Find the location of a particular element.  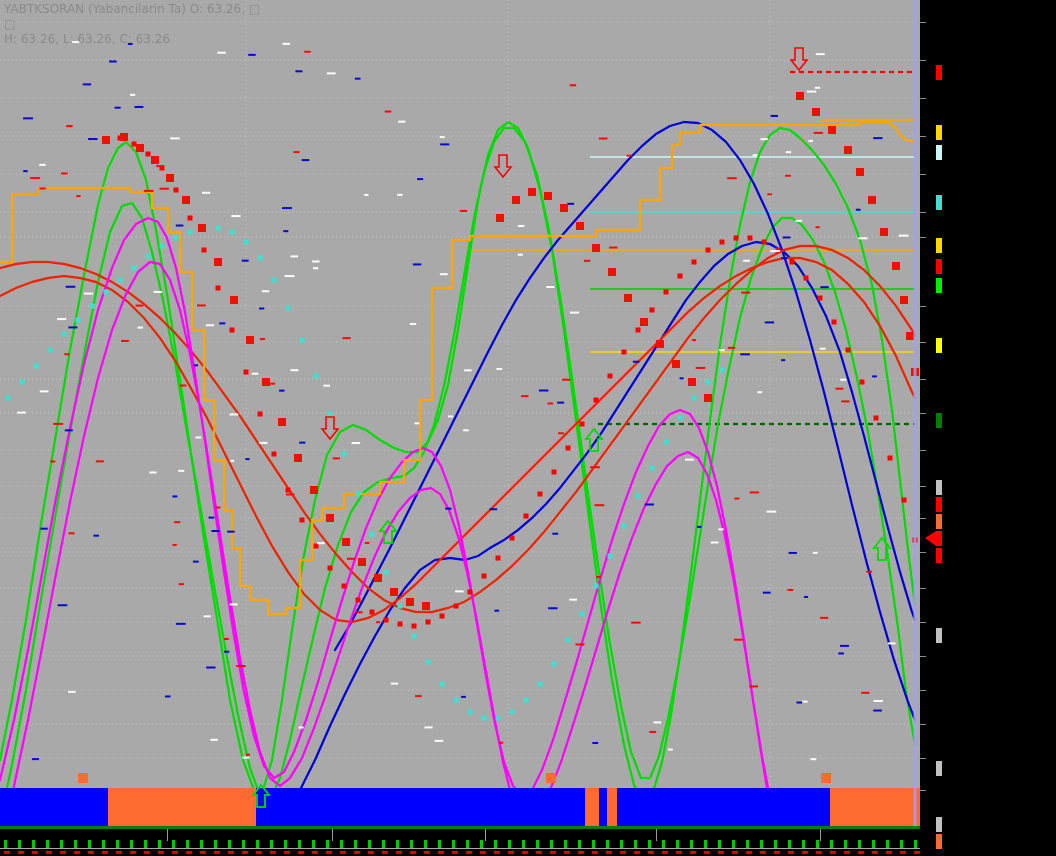

time-axis is located at coordinates (460, 841).